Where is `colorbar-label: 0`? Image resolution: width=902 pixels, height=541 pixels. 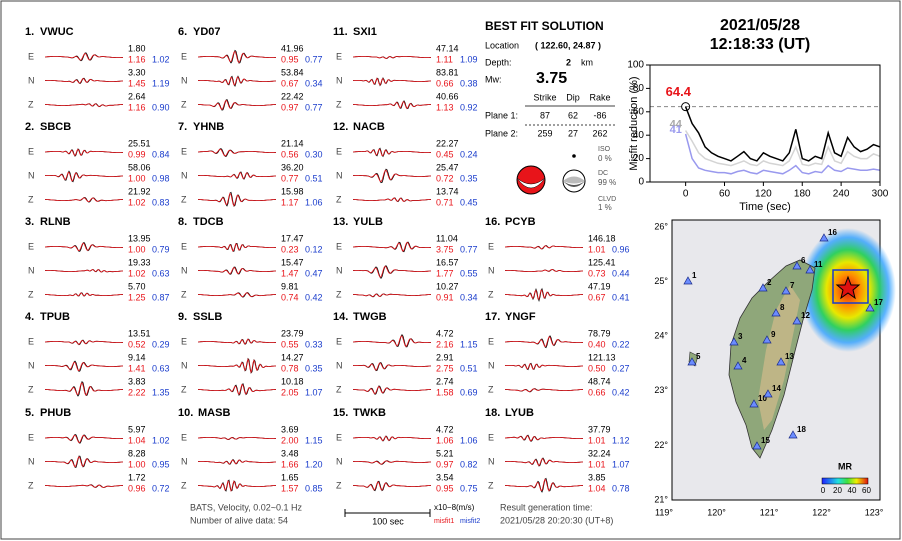 colorbar-label: 0 is located at coordinates (823, 490).